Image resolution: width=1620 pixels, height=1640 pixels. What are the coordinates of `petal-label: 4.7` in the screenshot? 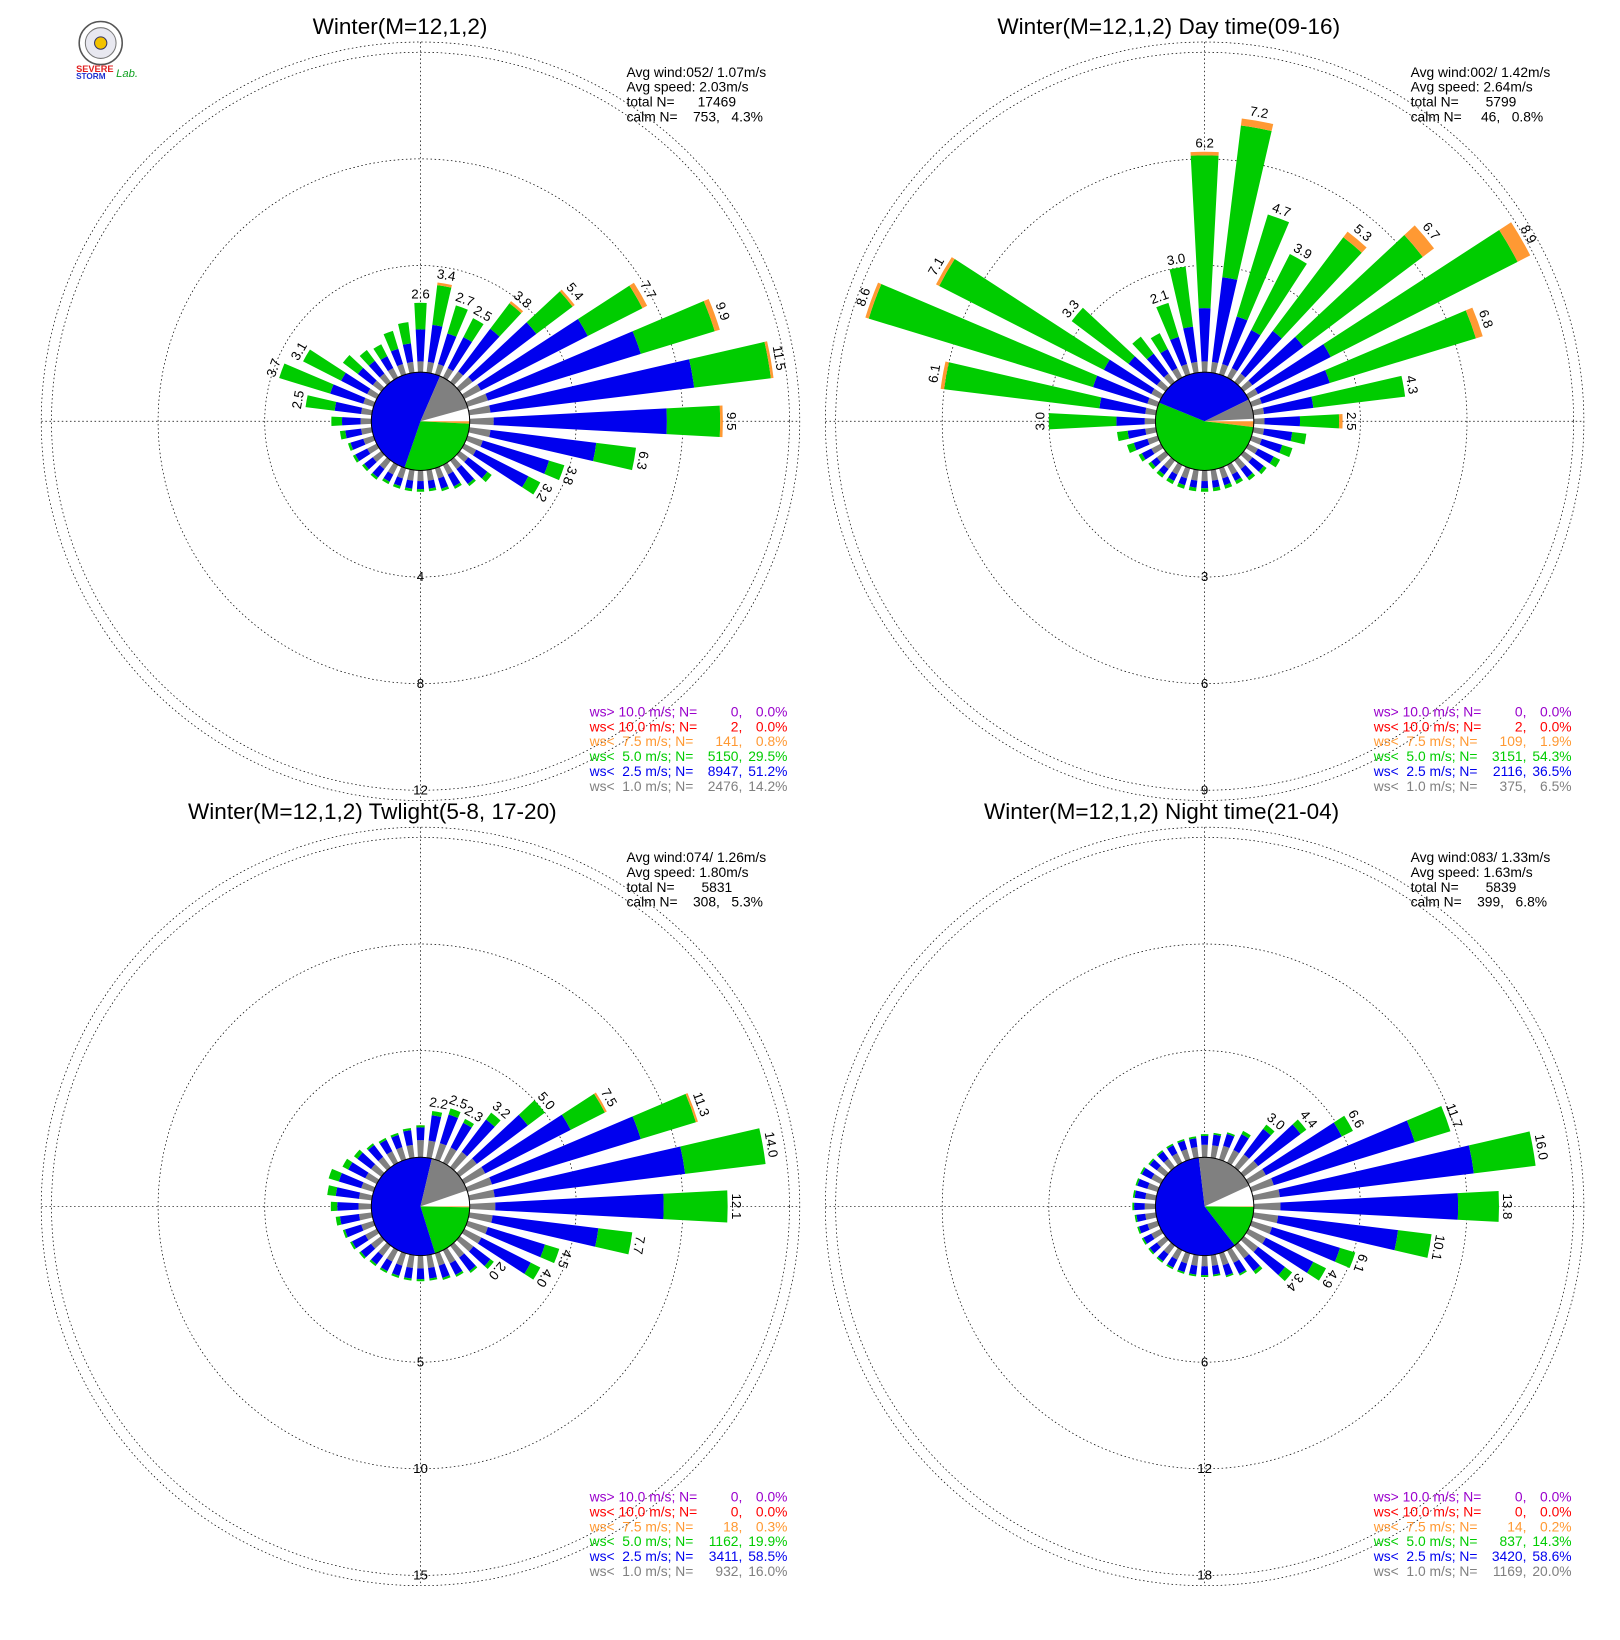 It's located at (1281, 210).